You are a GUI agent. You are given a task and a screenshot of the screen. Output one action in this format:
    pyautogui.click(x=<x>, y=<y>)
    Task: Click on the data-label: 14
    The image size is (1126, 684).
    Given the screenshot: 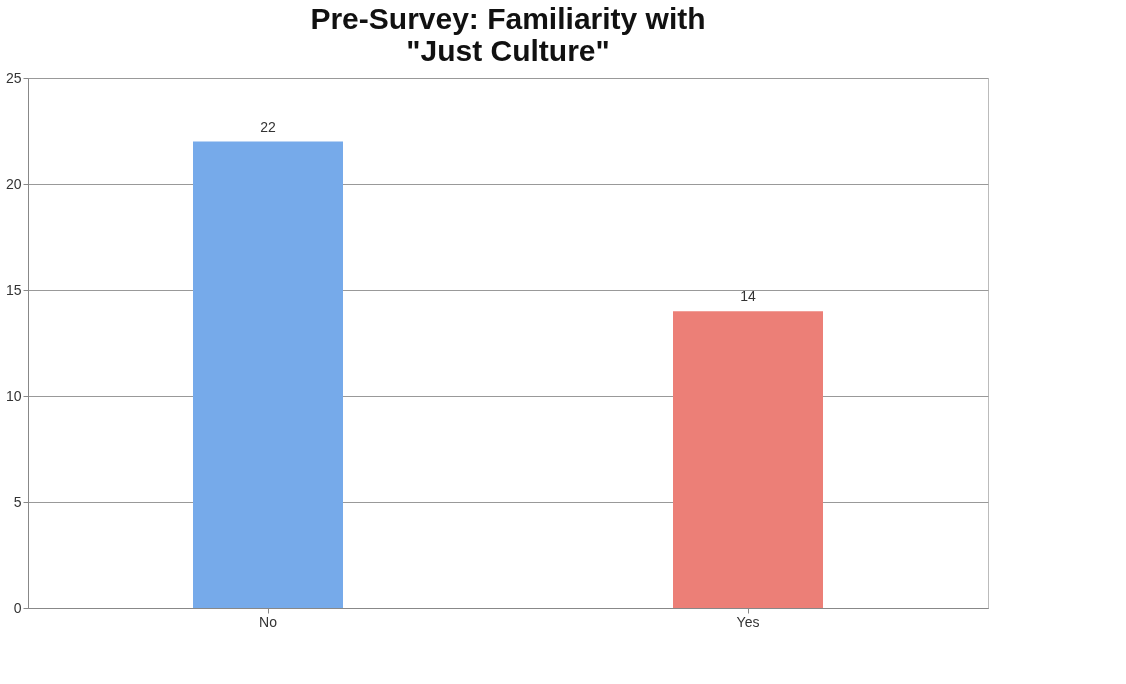 What is the action you would take?
    pyautogui.click(x=748, y=296)
    